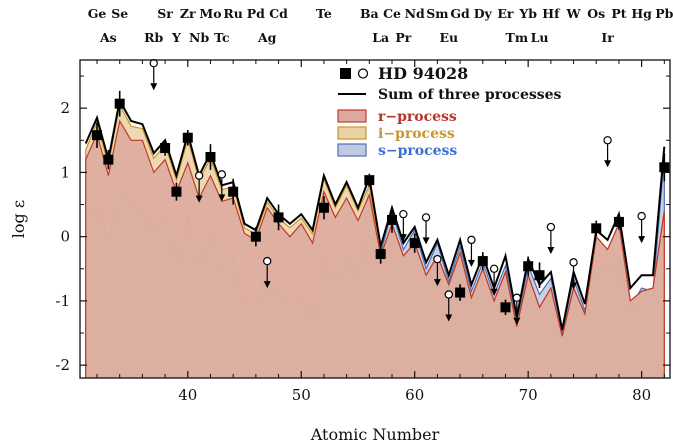  I want to click on x-tick-label: 70, so click(528, 395).